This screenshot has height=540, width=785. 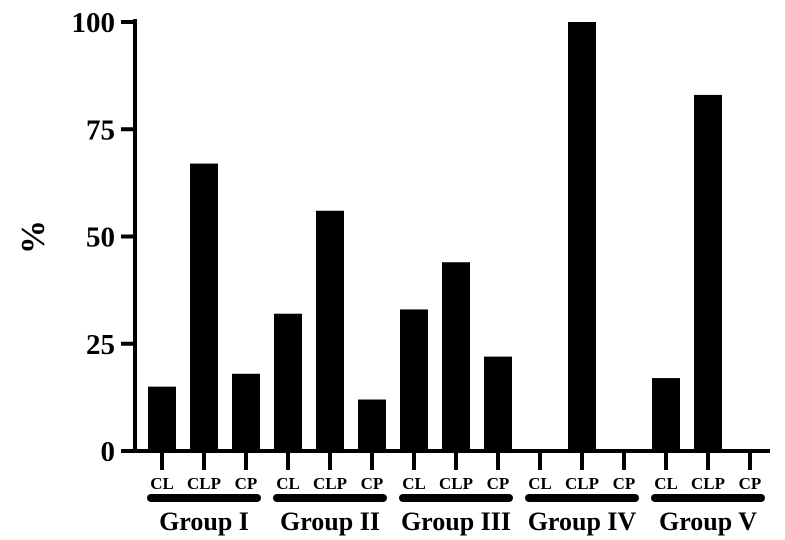 I want to click on y-tick-label: 100, so click(x=94, y=23).